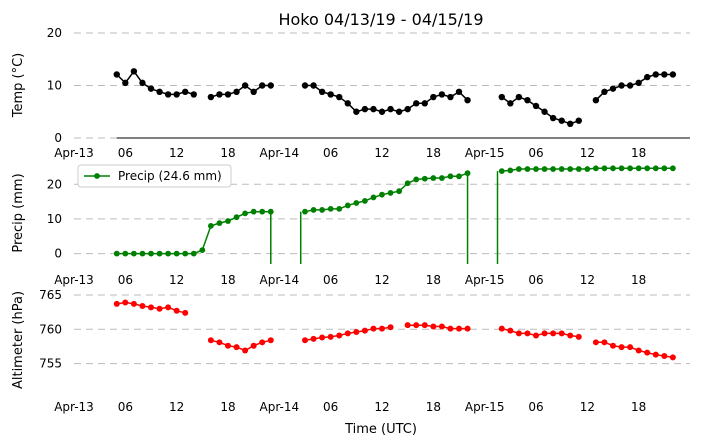 The image size is (704, 445). What do you see at coordinates (50, 364) in the screenshot?
I see `y-tick-label: 755` at bounding box center [50, 364].